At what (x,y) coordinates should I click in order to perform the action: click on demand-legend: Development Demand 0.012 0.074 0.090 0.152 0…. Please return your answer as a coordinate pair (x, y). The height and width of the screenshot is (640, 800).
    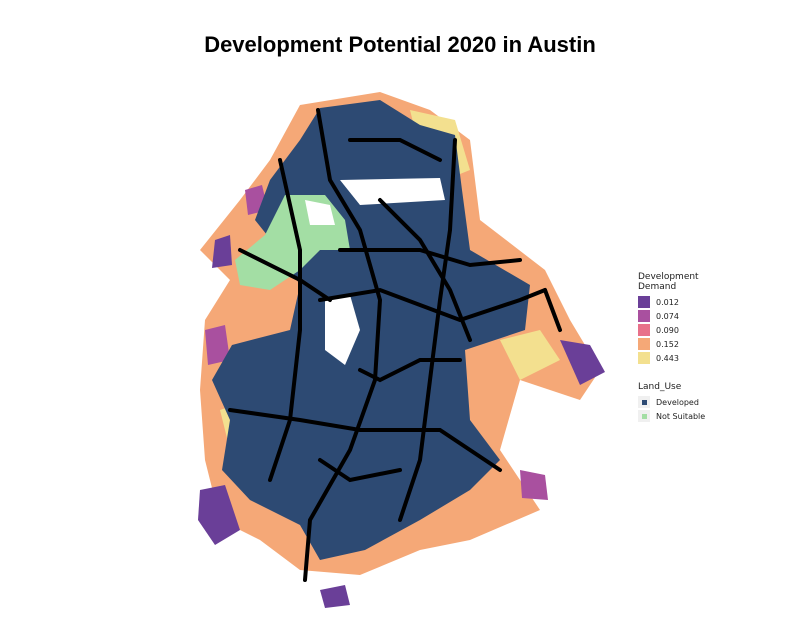
    Looking at the image, I should click on (673, 318).